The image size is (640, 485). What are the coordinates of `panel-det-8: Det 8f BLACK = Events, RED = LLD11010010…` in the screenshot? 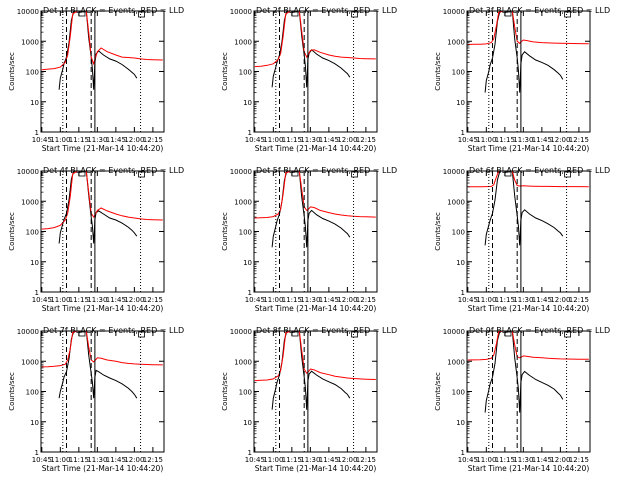 It's located at (309, 399).